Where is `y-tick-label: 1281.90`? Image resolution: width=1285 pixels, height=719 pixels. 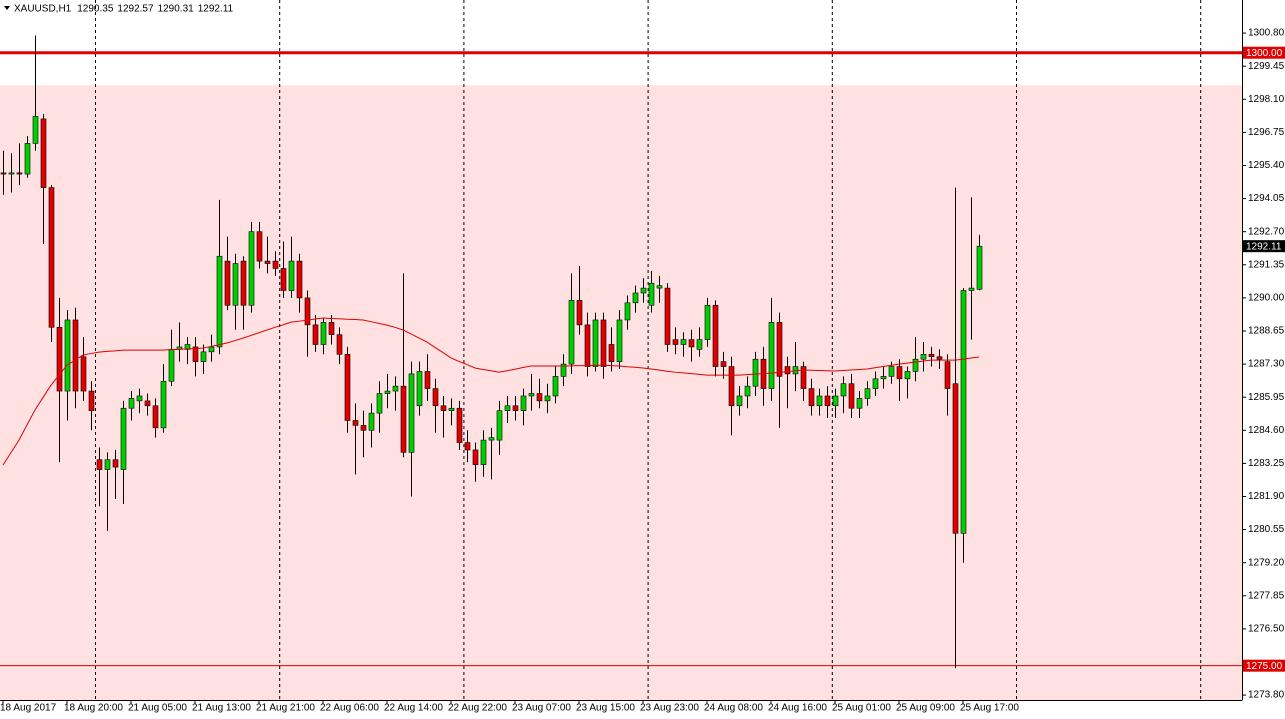 y-tick-label: 1281.90 is located at coordinates (1266, 496).